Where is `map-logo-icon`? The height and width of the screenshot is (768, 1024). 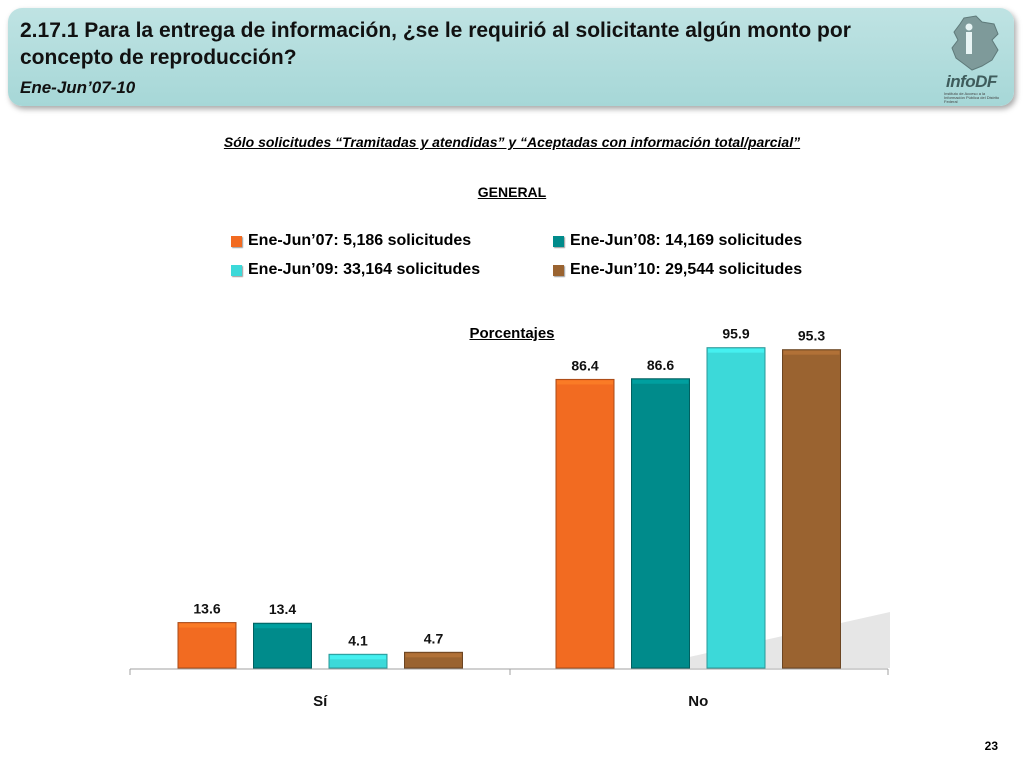 map-logo-icon is located at coordinates (975, 43).